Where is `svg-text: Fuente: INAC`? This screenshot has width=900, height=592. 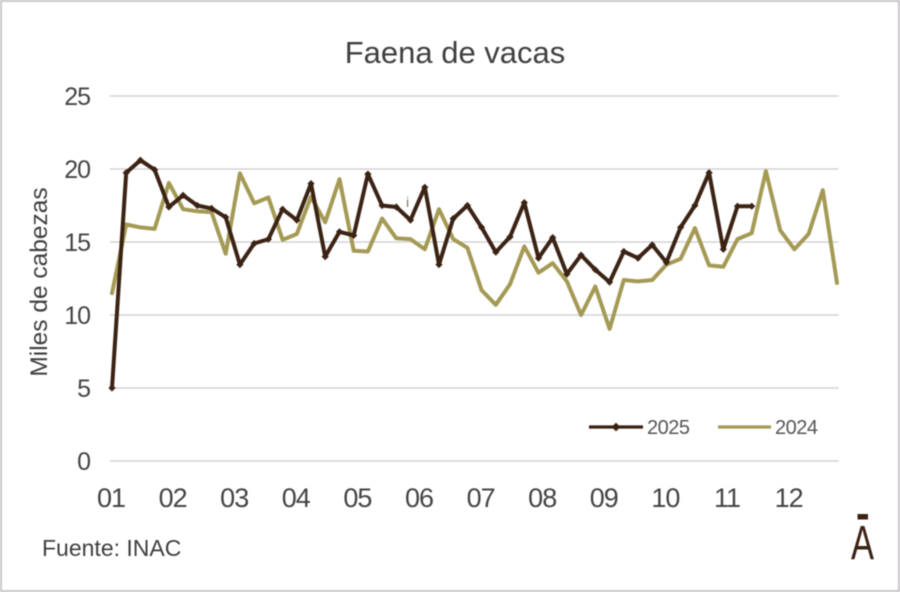 svg-text: Fuente: INAC is located at coordinates (111, 548).